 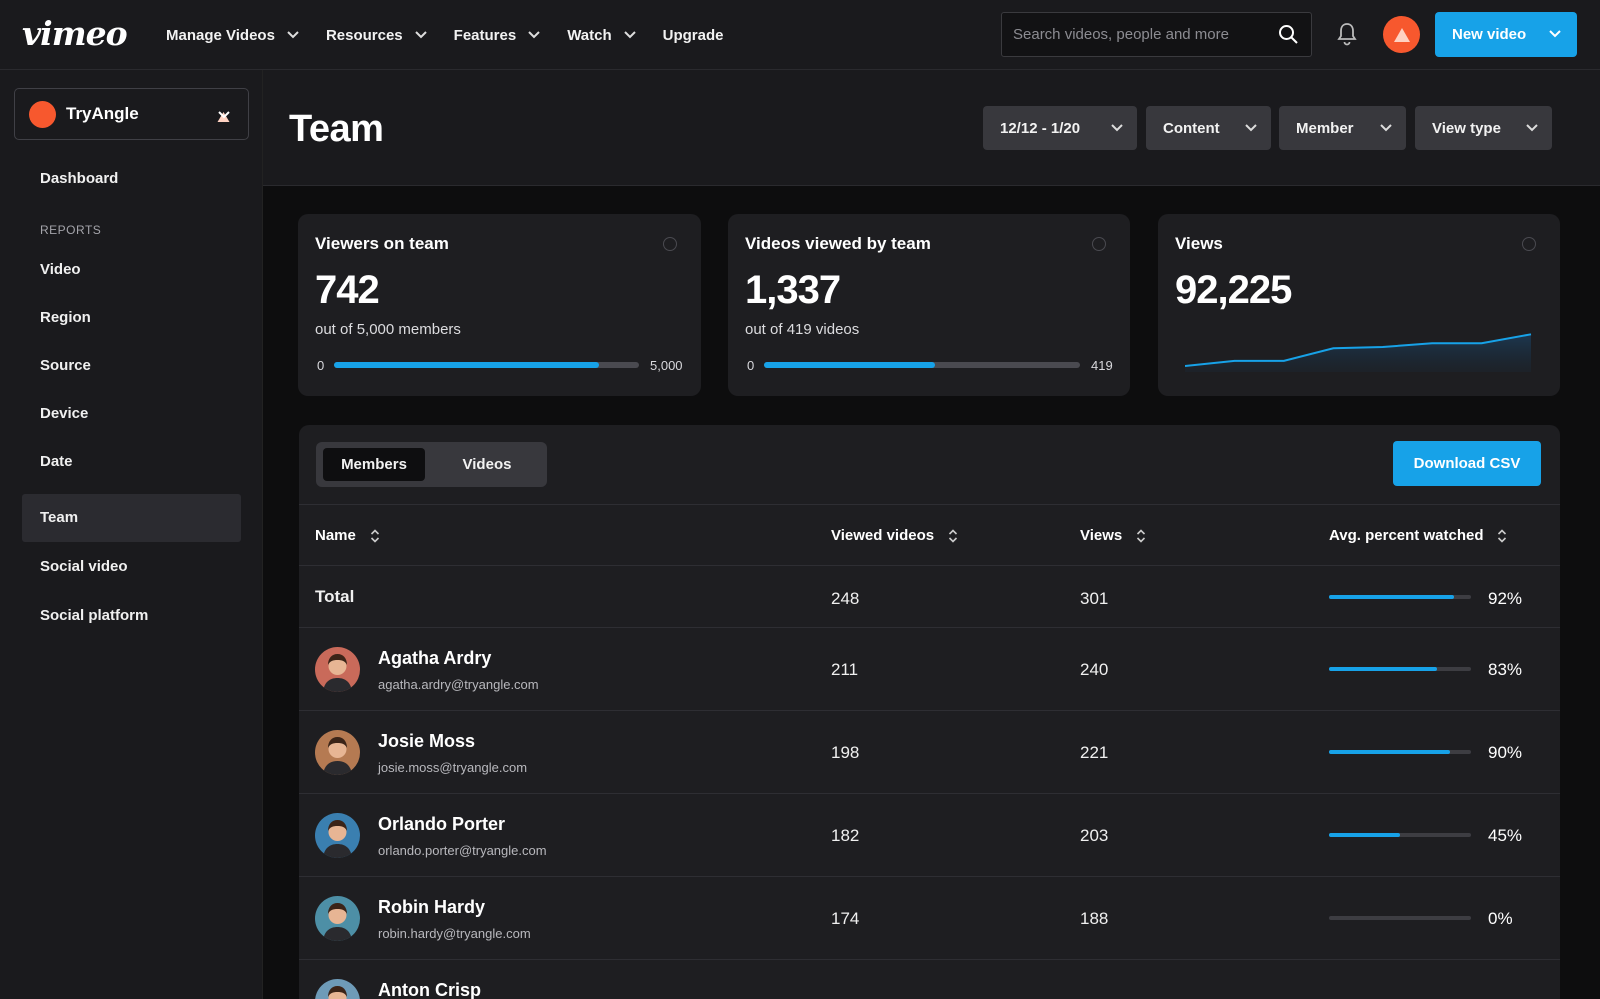 I want to click on member-email: josie.moss@tryangle.com, so click(x=453, y=767).